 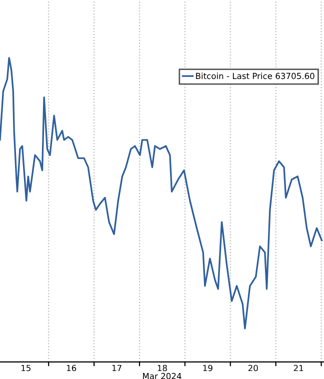 What do you see at coordinates (255, 76) in the screenshot?
I see `legend-label: Bitcoin - Last Price 63705.60` at bounding box center [255, 76].